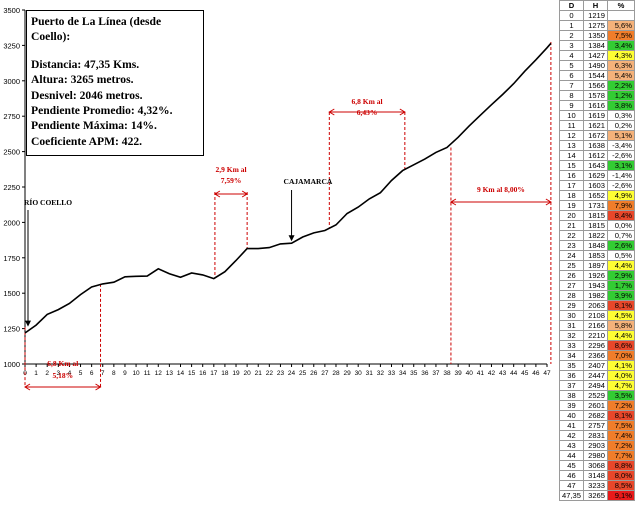 This screenshot has height=524, width=640. Describe the element at coordinates (571, 445) in the screenshot. I see `table-cell-distance: 43` at that location.